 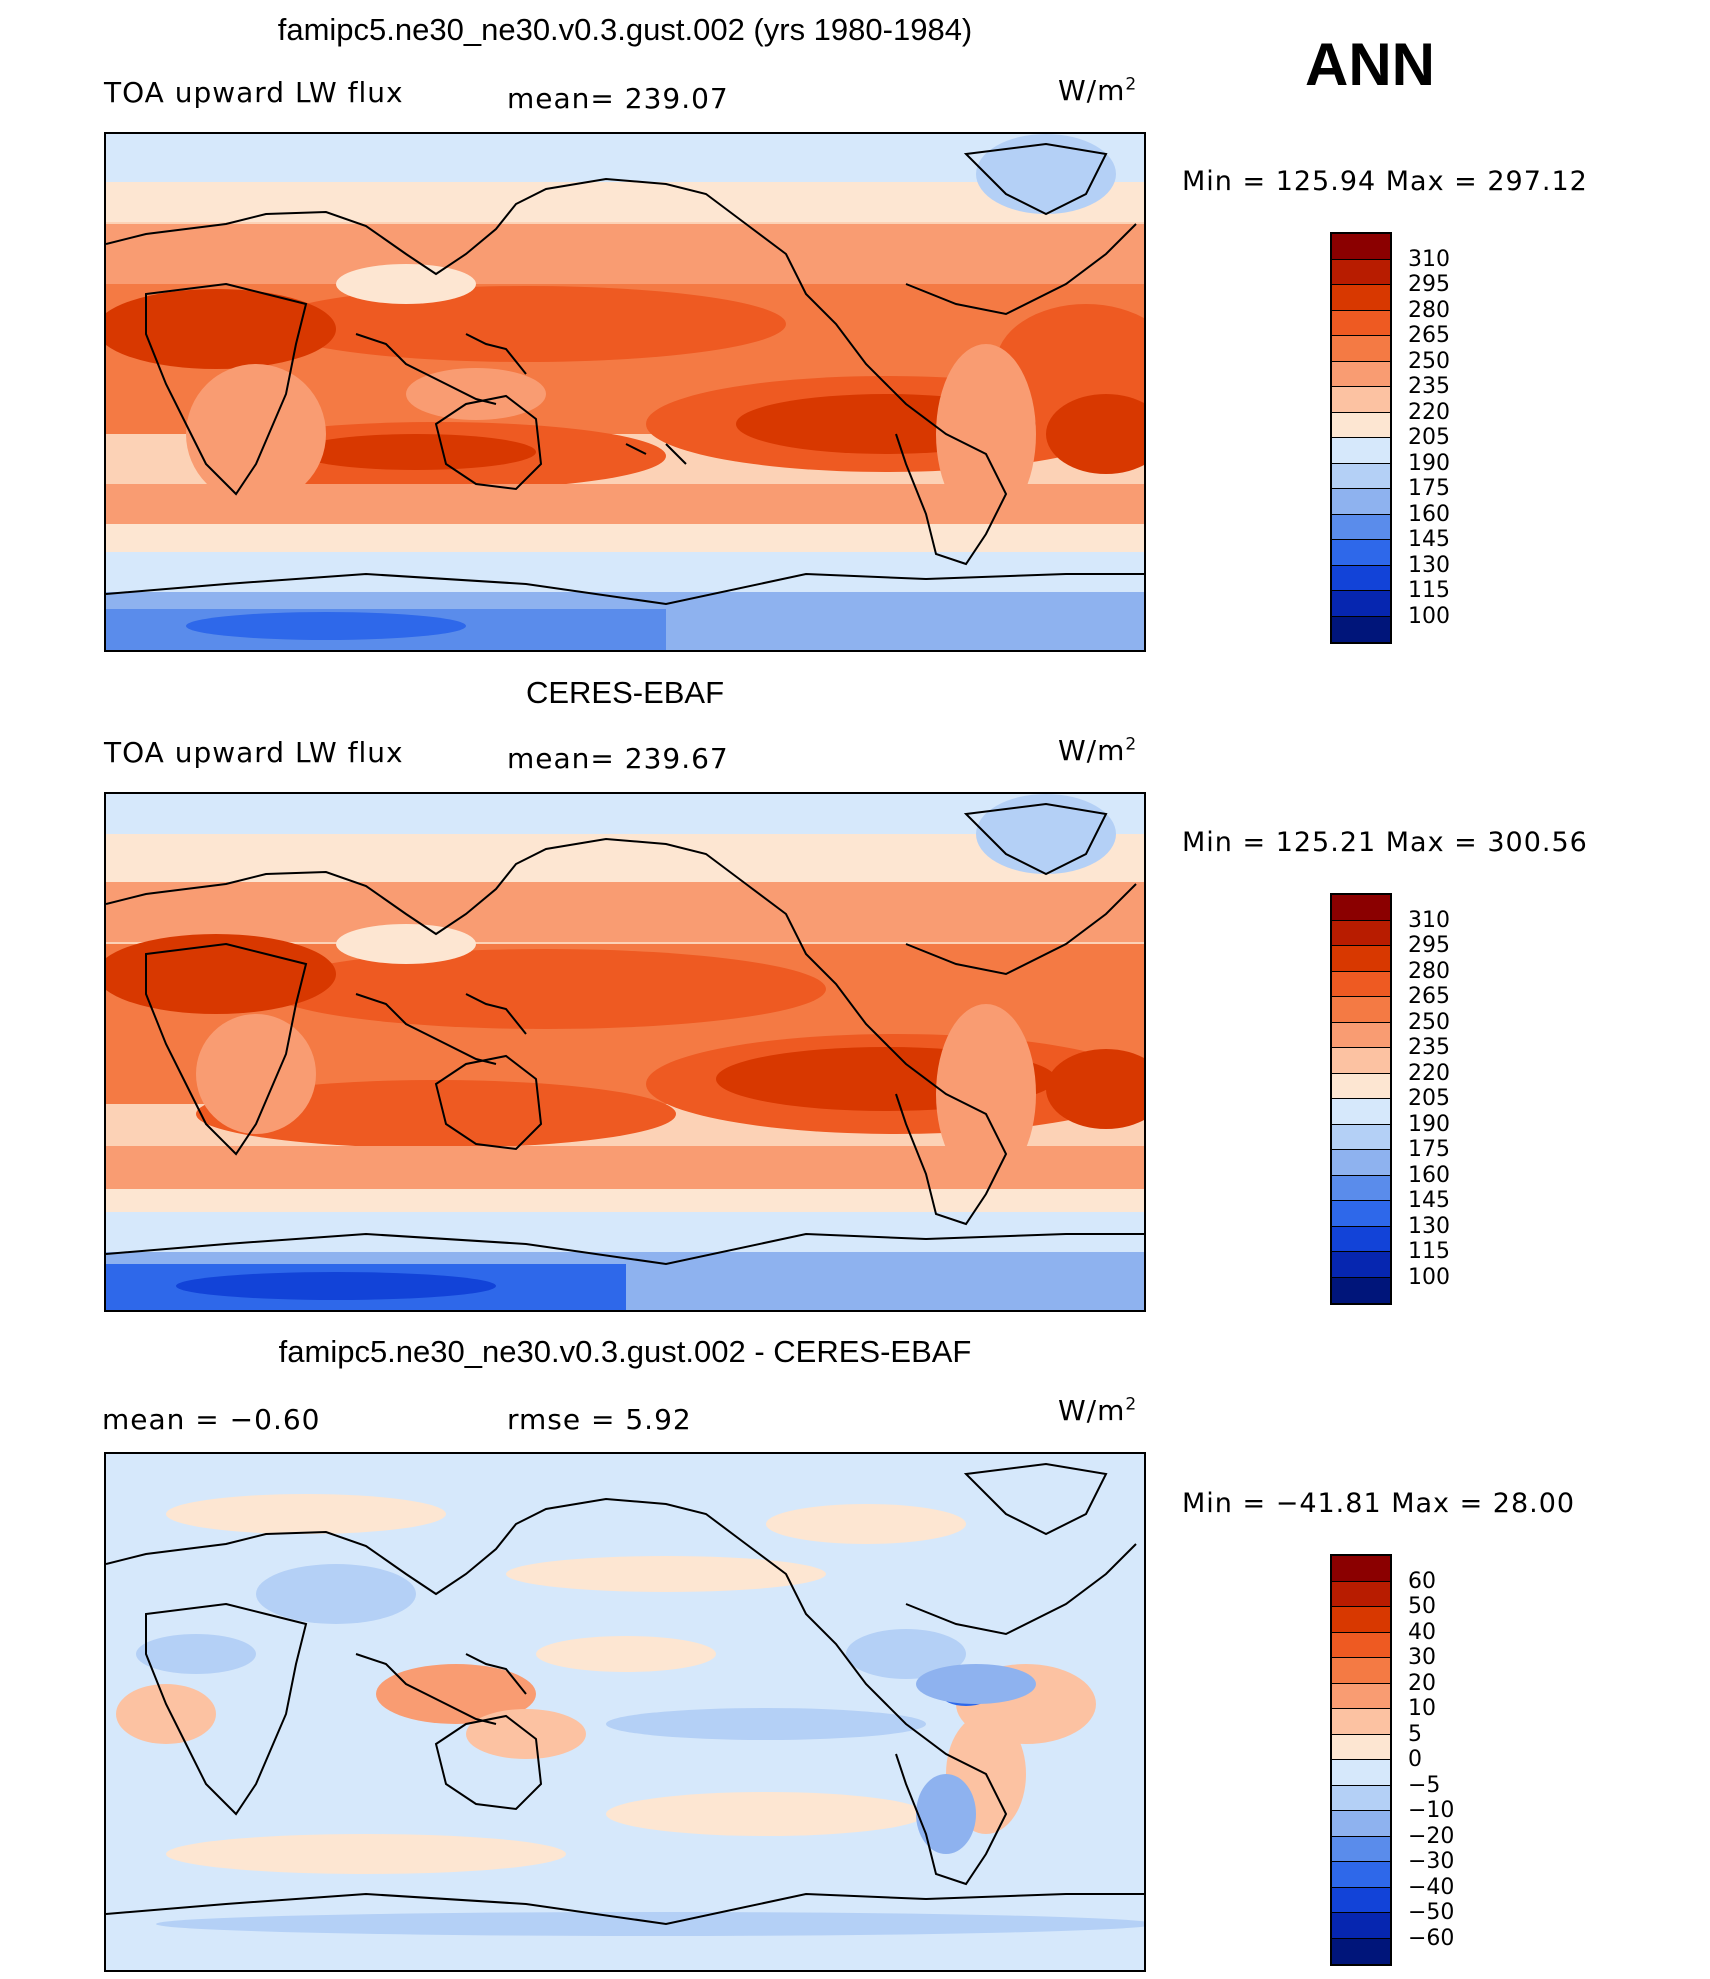 I want to click on colorbar-tick-label: −20, so click(x=1431, y=1836).